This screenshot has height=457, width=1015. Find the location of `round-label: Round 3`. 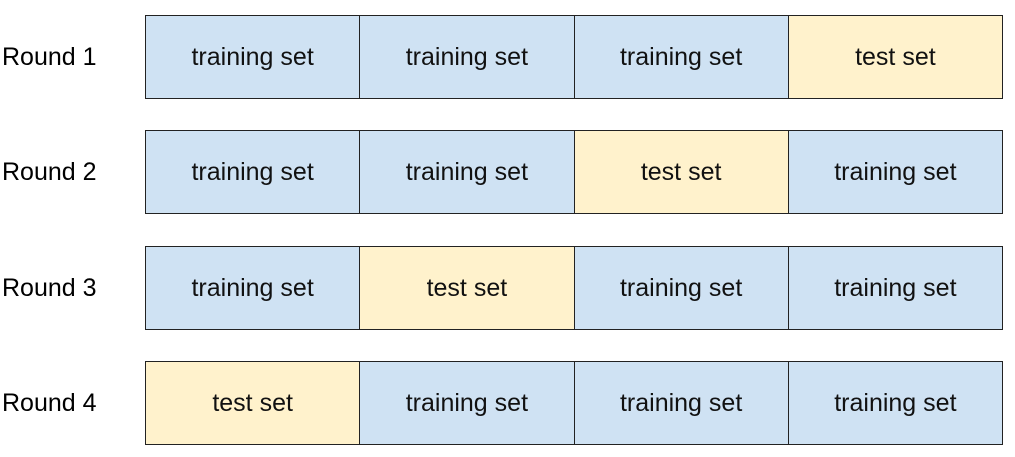

round-label: Round 3 is located at coordinates (49, 288).